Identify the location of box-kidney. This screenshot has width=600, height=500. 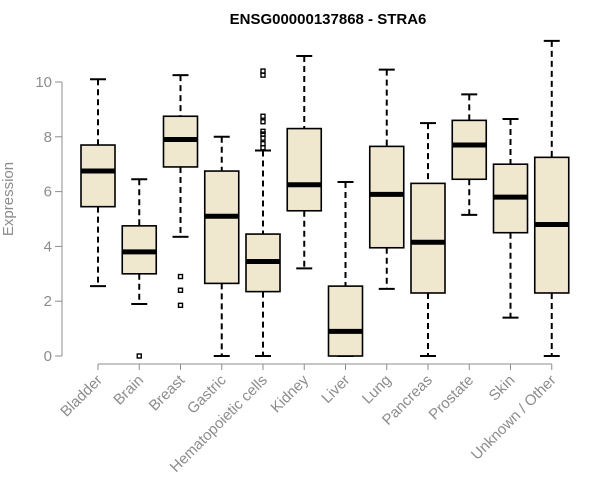
(304, 162).